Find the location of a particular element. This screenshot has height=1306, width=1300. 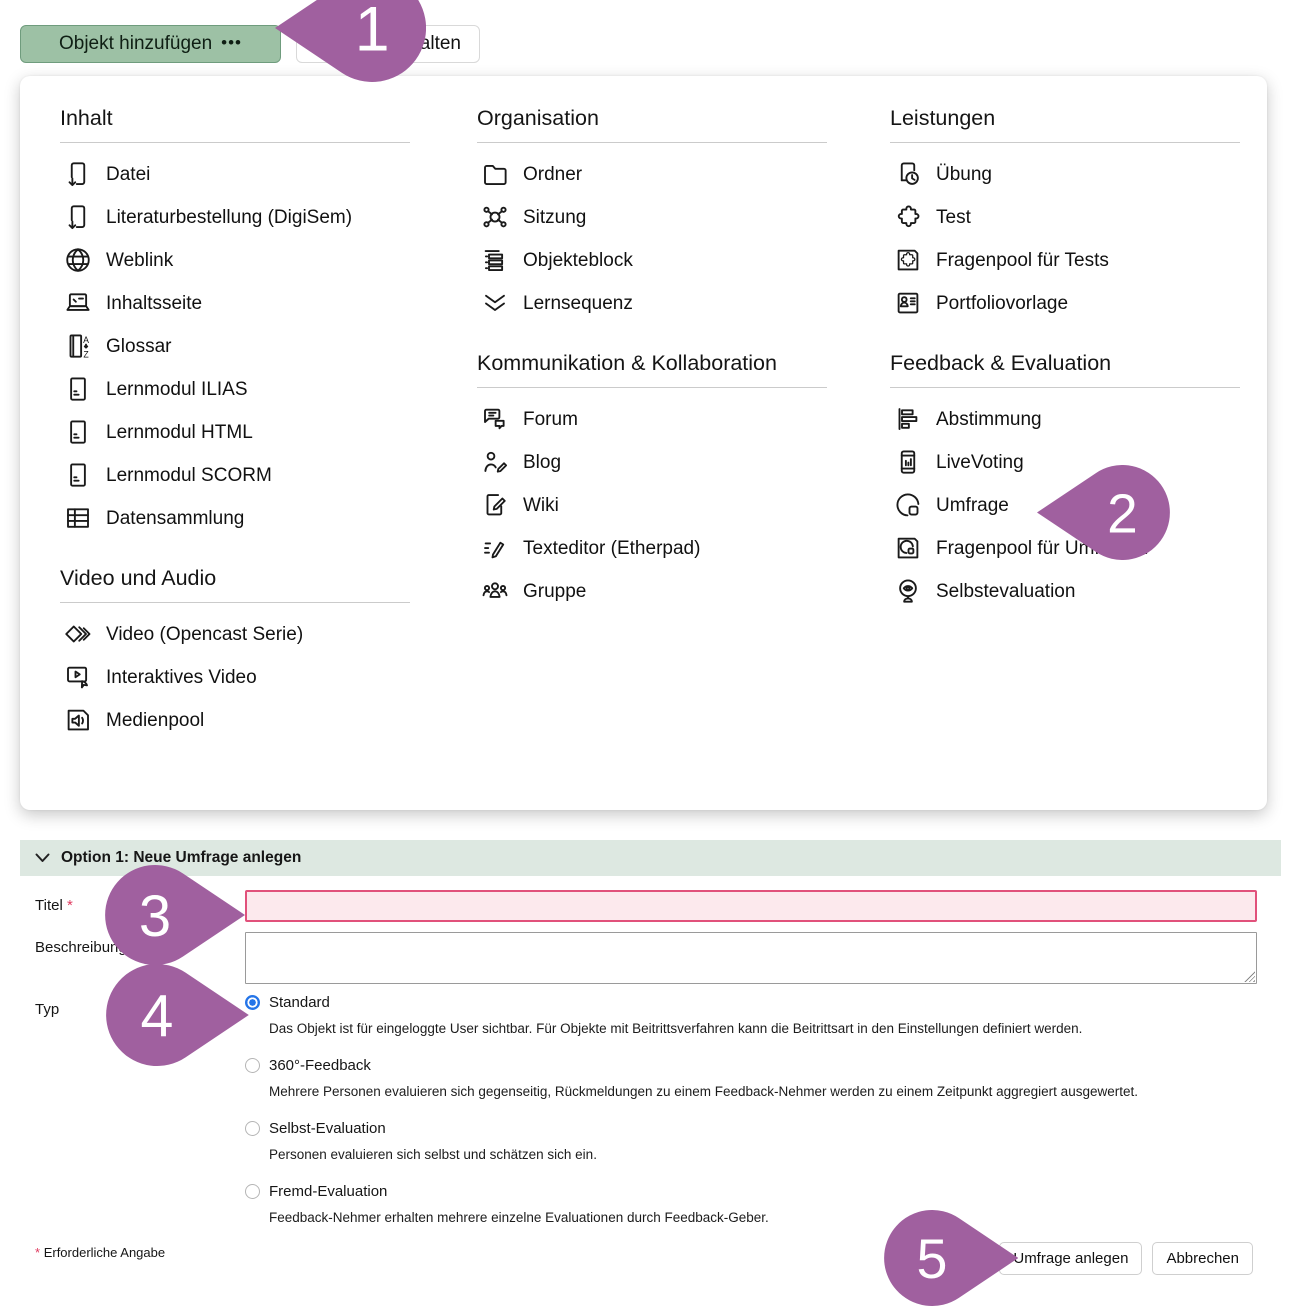

menu-item-label: Wiki is located at coordinates (541, 505).